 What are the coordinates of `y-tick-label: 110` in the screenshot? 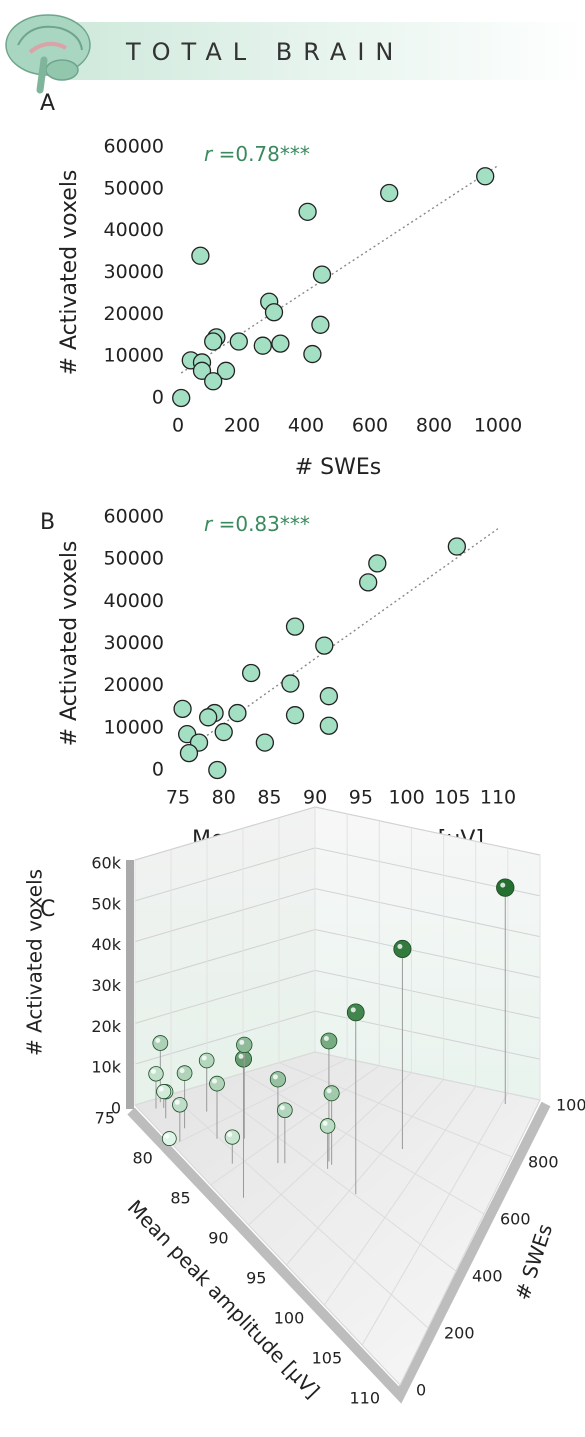 It's located at (364, 1398).